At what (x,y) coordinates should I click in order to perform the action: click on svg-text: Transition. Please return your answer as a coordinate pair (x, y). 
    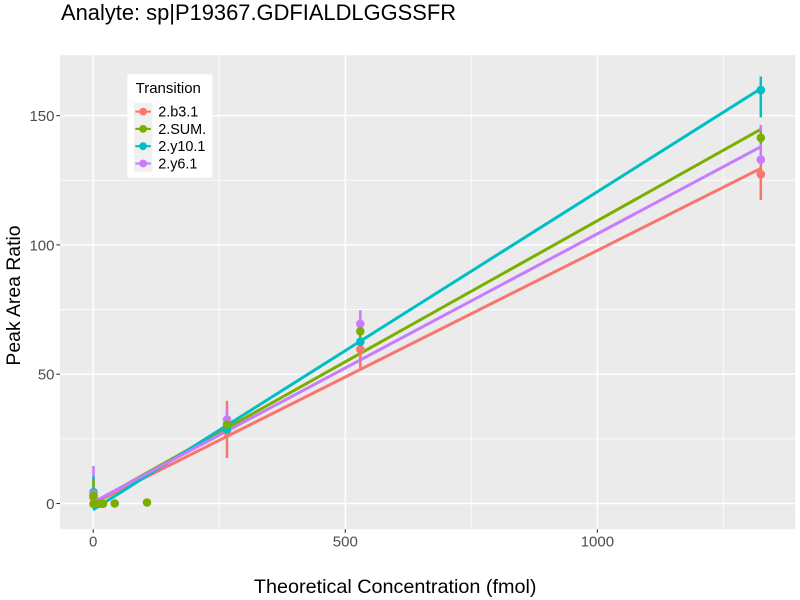
    Looking at the image, I should click on (168, 88).